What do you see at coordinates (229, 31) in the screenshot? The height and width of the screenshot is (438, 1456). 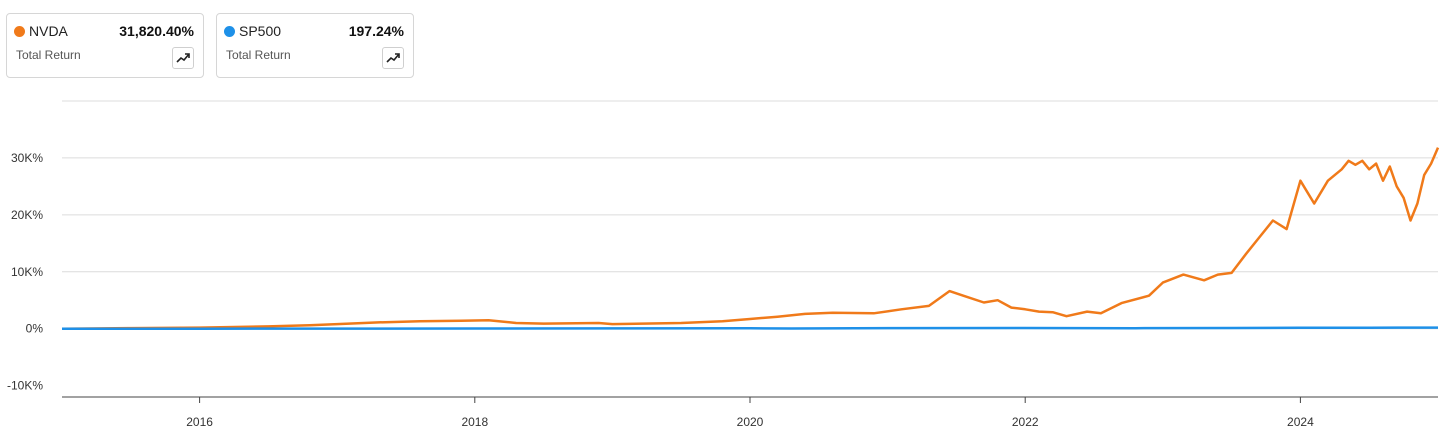 I see `sp500-color-dot` at bounding box center [229, 31].